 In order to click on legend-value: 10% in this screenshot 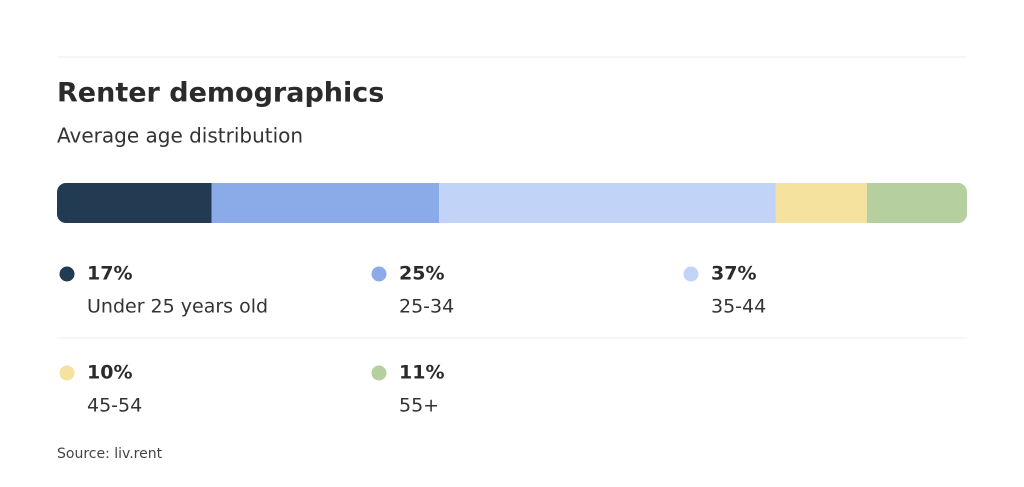, I will do `click(109, 373)`.